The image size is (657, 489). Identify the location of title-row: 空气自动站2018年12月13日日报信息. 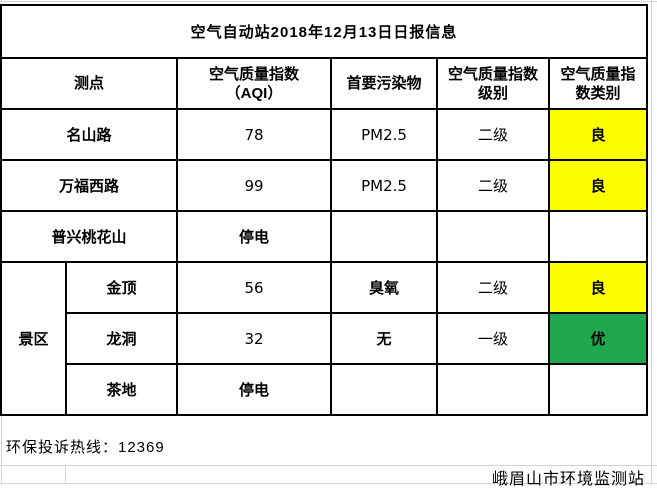
(324, 31).